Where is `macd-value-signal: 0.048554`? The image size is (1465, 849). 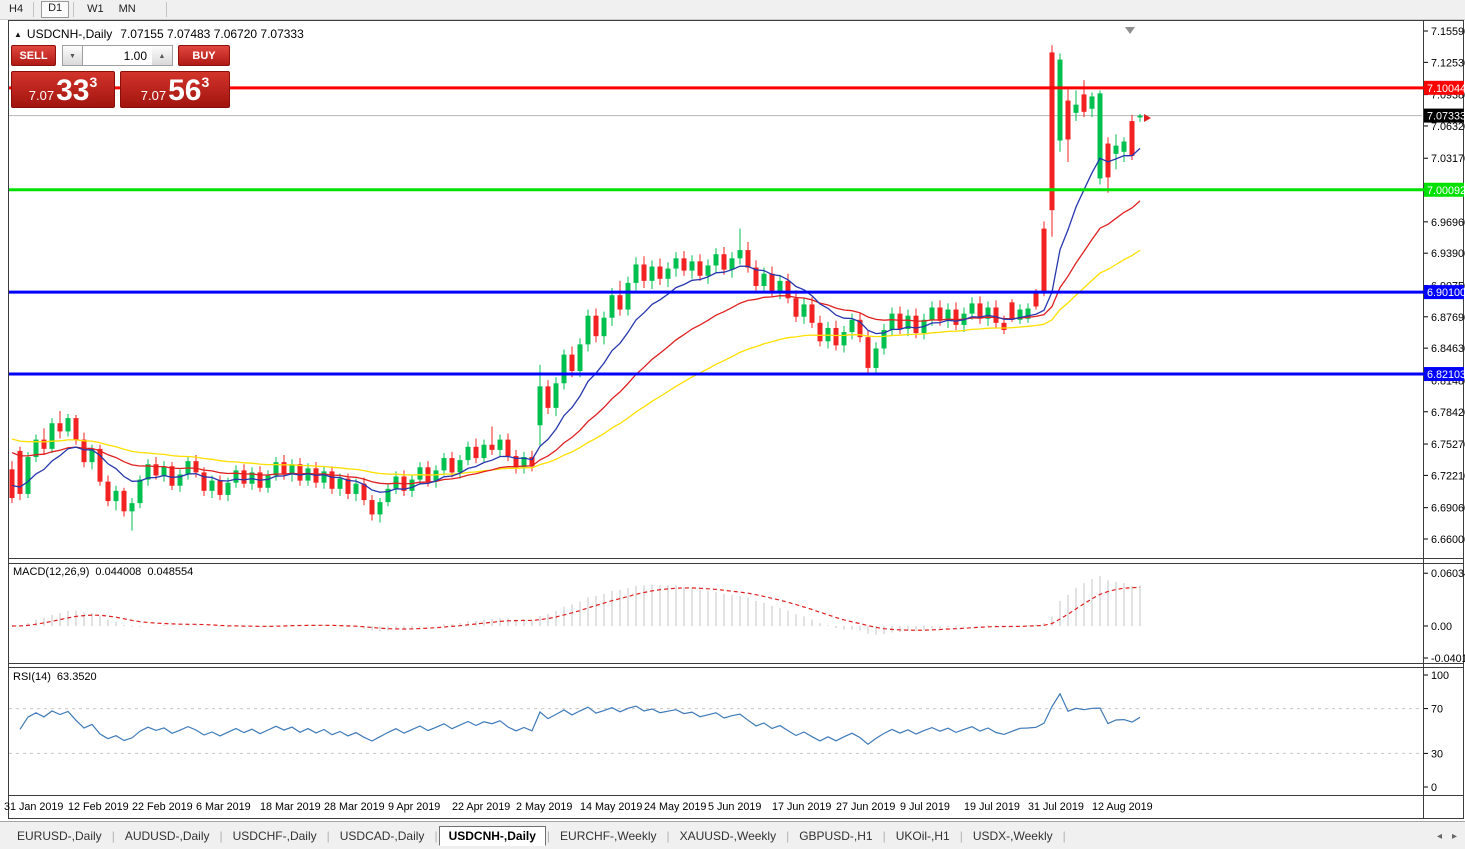 macd-value-signal: 0.048554 is located at coordinates (170, 572).